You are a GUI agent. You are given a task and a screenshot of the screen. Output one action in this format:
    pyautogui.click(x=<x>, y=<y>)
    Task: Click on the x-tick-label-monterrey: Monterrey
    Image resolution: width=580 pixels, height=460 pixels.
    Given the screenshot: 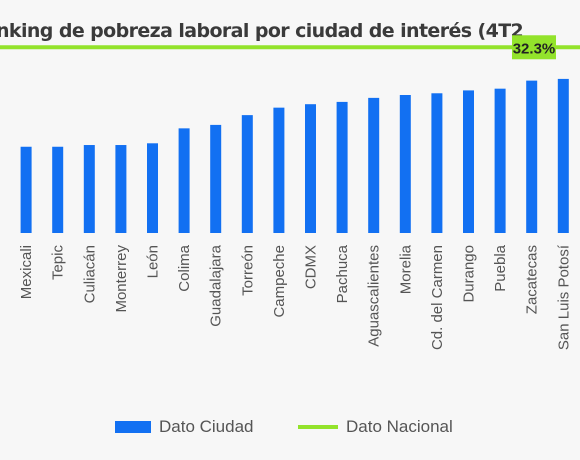 What is the action you would take?
    pyautogui.click(x=121, y=279)
    